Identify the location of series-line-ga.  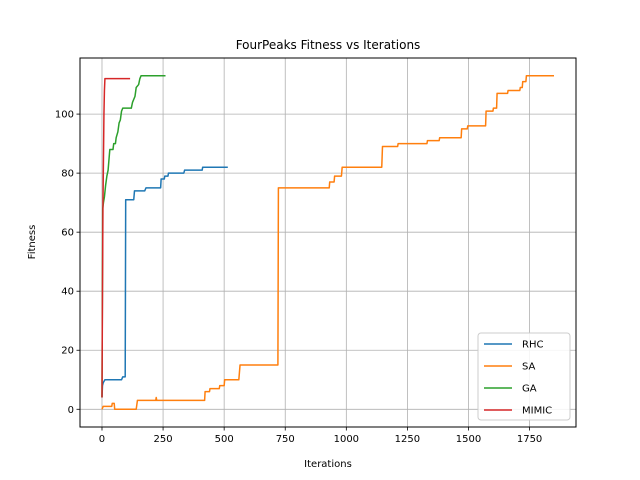
(133, 236).